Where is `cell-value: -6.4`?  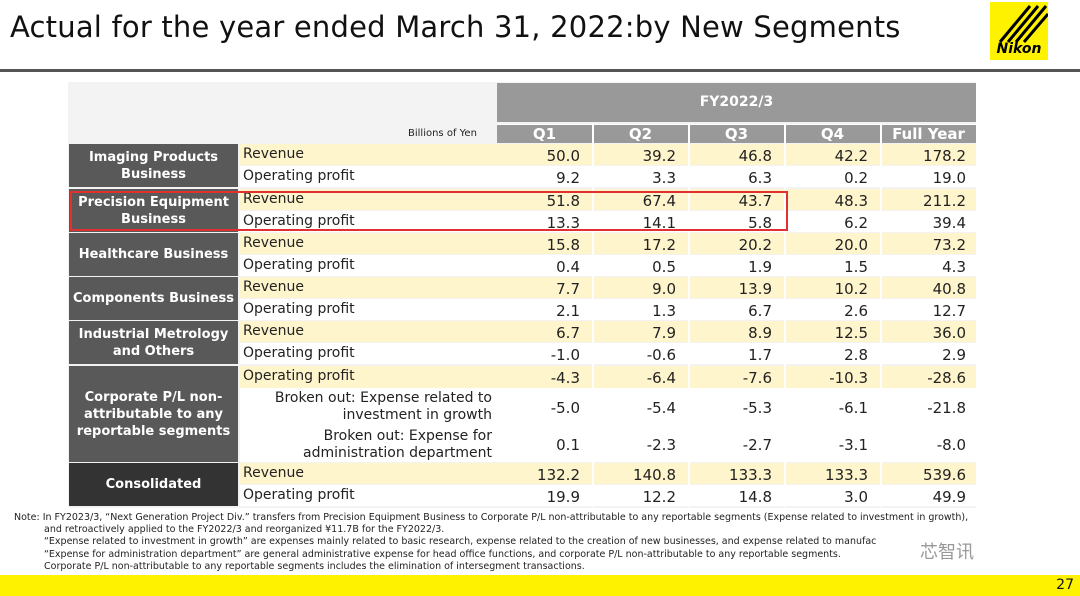 cell-value: -6.4 is located at coordinates (661, 378).